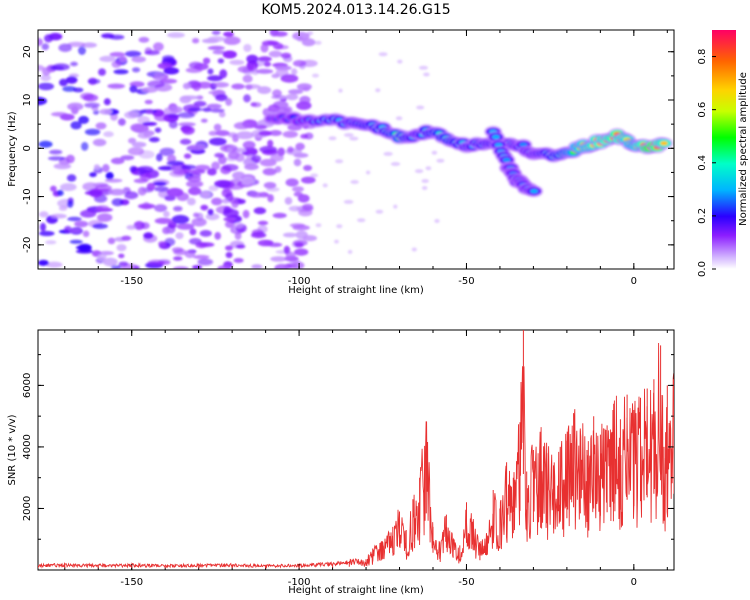 The width and height of the screenshot is (750, 600). I want to click on x-tick-label: -50, so click(466, 281).